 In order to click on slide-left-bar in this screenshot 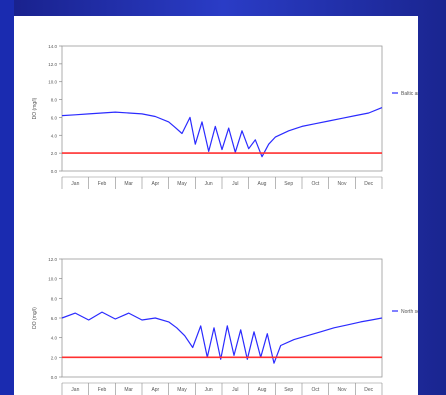, I will do `click(7, 197)`.